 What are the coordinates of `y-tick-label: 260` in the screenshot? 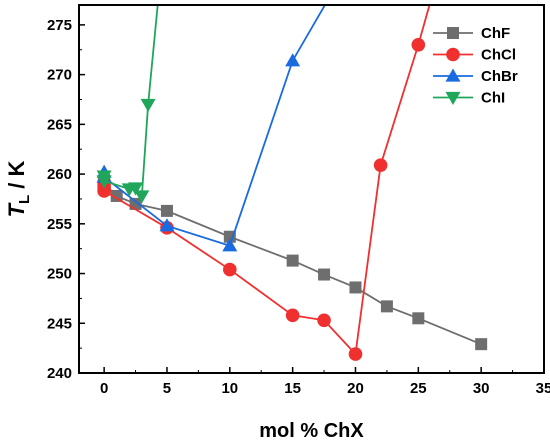 It's located at (59, 174).